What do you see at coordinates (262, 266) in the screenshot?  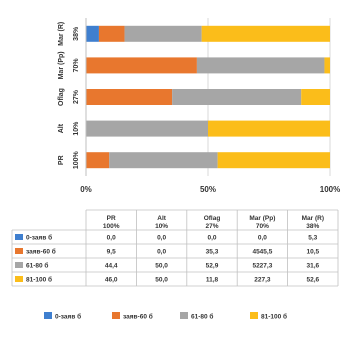 I see `table-cell: 5227,3` at bounding box center [262, 266].